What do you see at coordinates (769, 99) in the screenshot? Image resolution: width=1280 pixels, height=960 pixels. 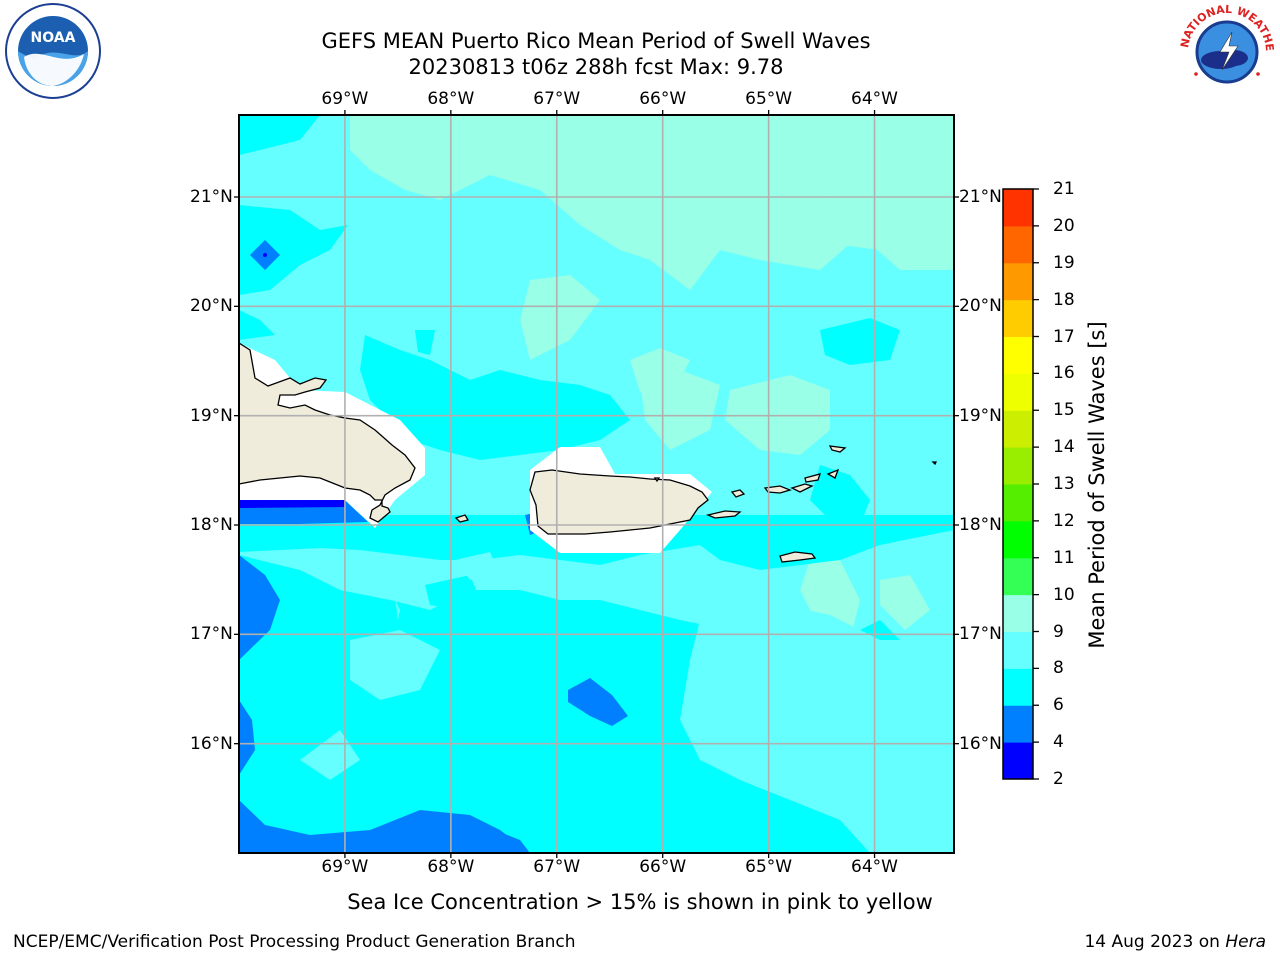 I see `lon-label-top: 65°W` at bounding box center [769, 99].